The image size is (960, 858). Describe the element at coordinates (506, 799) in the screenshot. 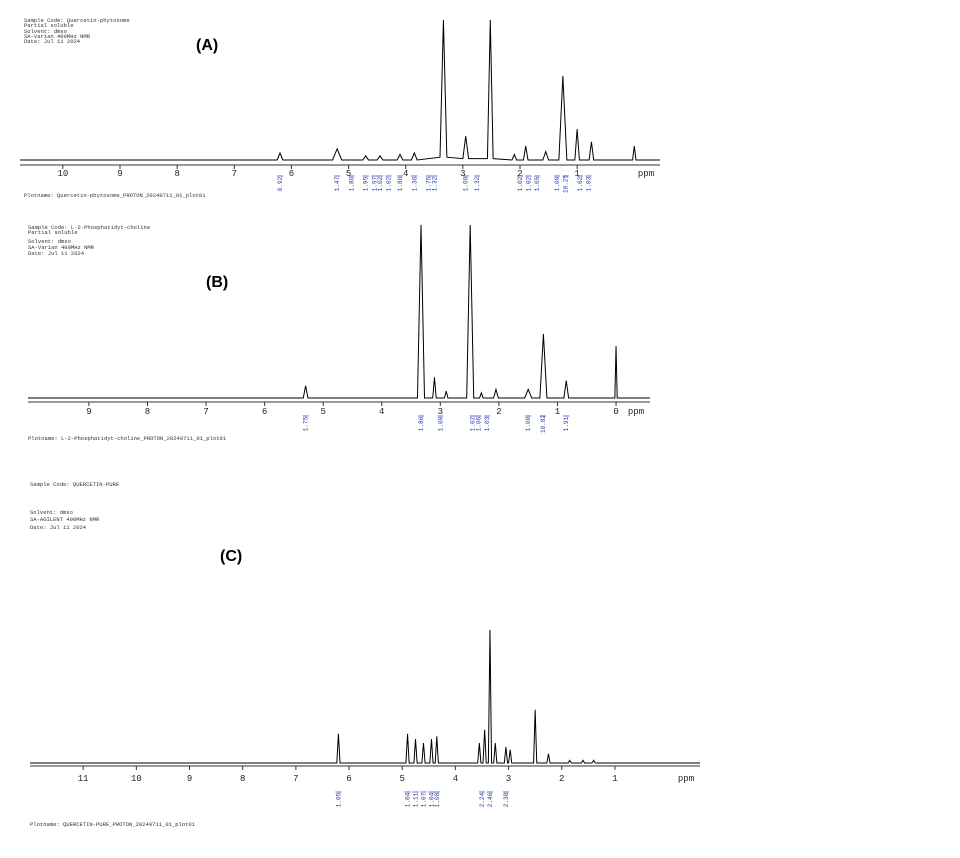

I see `integral-value: 2.38` at that location.